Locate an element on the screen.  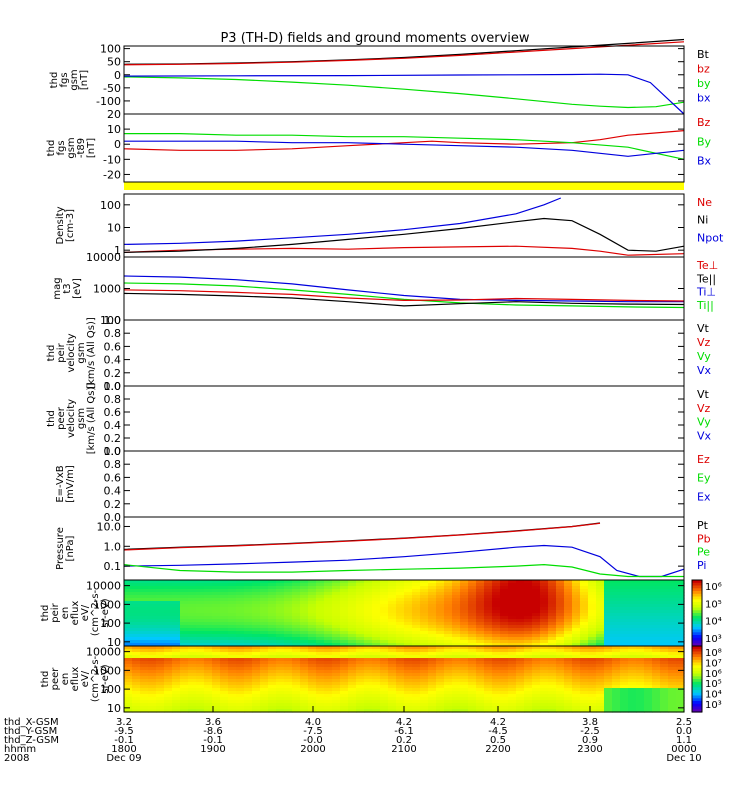
legend-label-Pe: Pe is located at coordinates (703, 552).